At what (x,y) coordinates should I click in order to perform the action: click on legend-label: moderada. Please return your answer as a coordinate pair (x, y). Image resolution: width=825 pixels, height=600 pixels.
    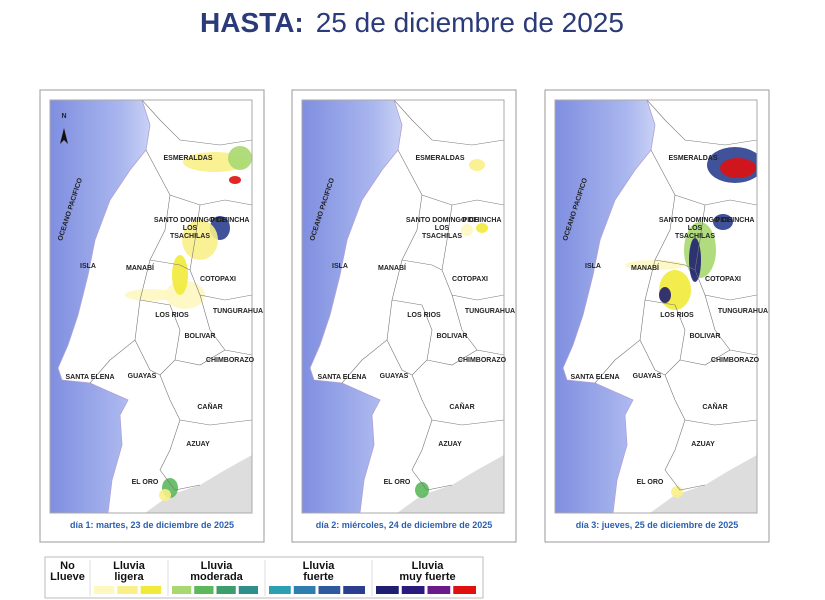
    Looking at the image, I should click on (216, 577).